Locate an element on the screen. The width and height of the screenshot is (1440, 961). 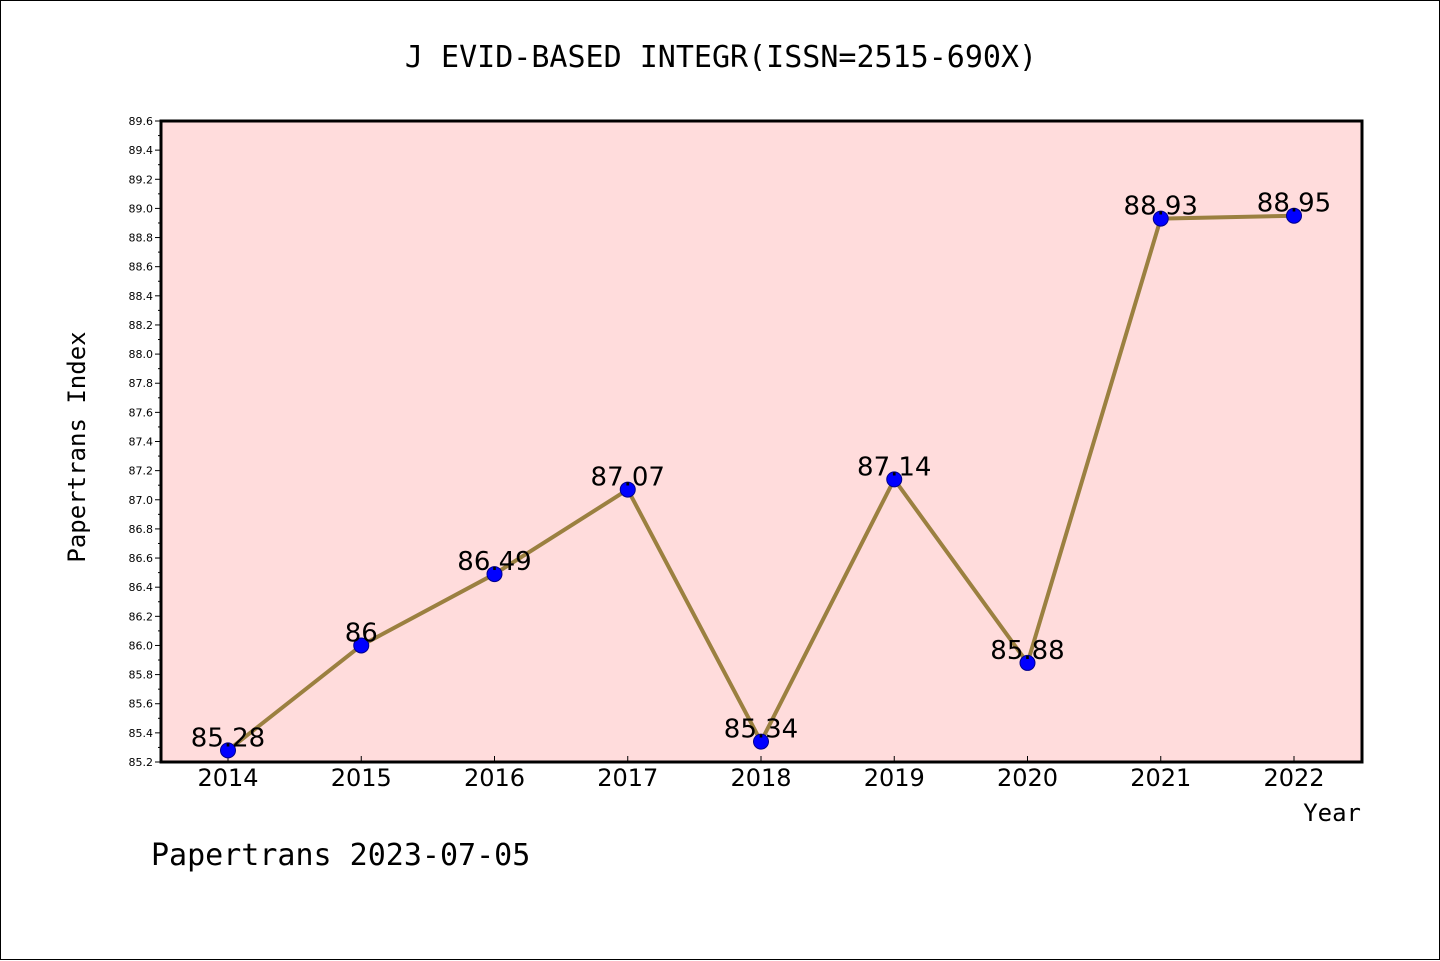
footer-date: Papertrans 2023-07-05 is located at coordinates (340, 855).